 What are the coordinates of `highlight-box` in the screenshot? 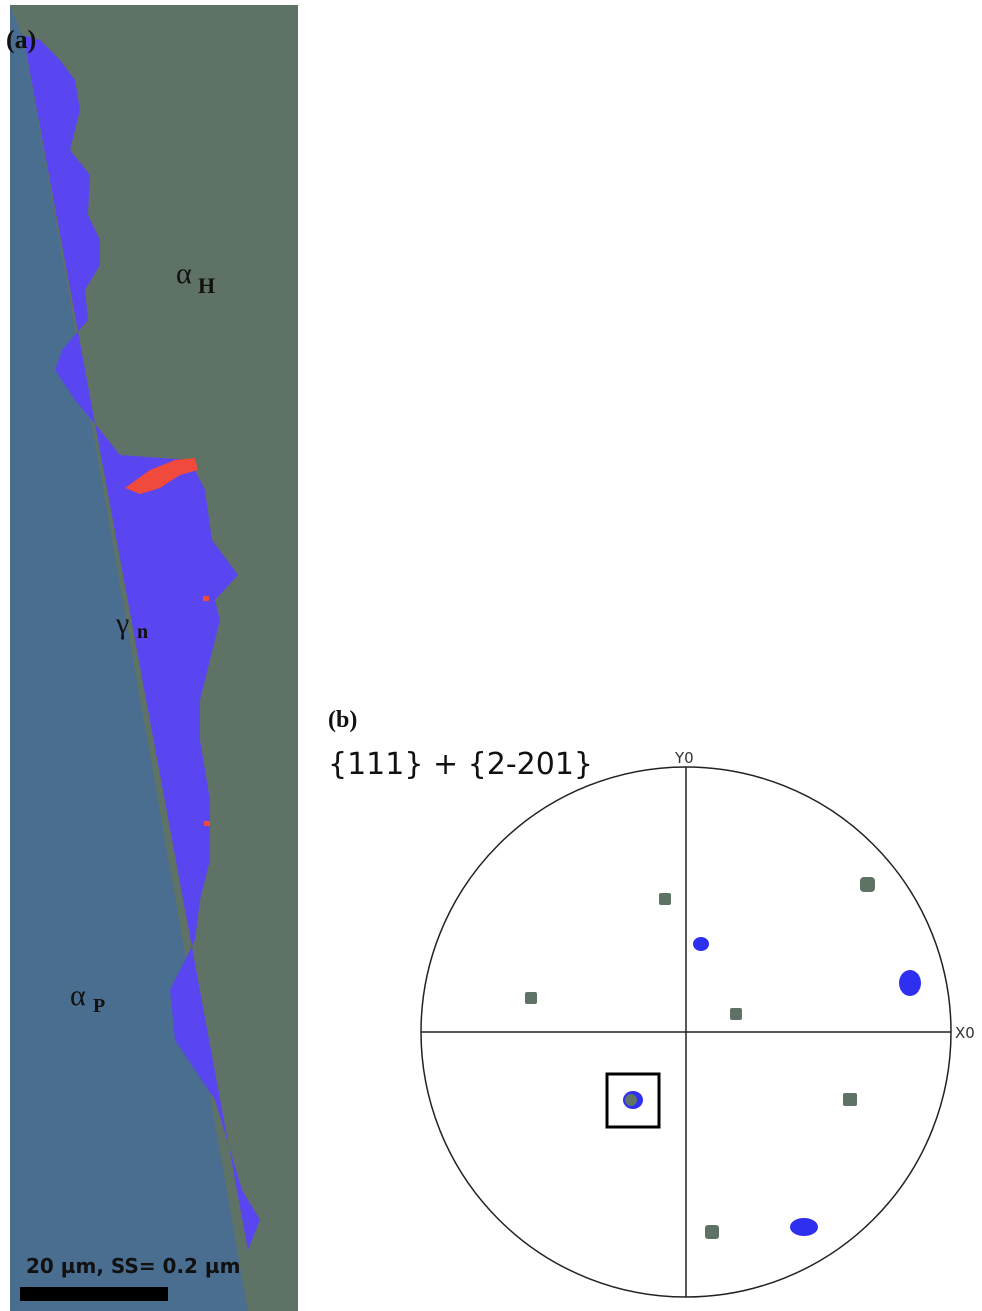 It's located at (633, 1100).